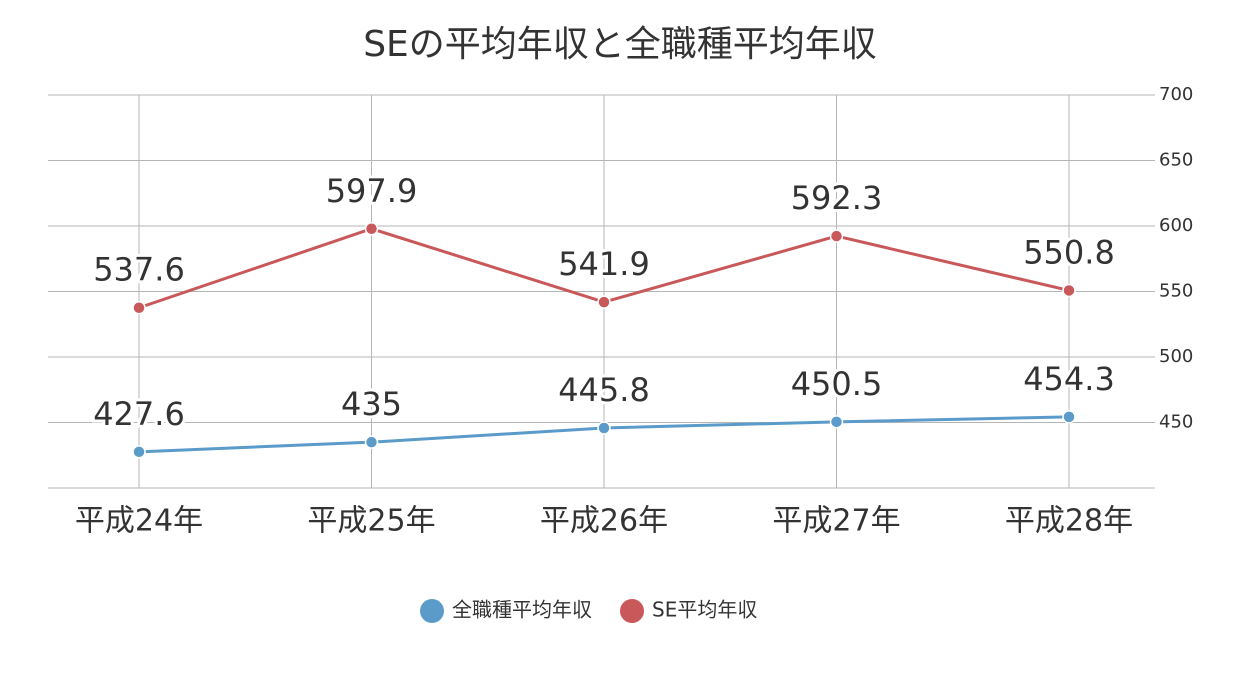 The image size is (1242, 684). Describe the element at coordinates (139, 521) in the screenshot. I see `x-tick-label: 平成24年` at that location.